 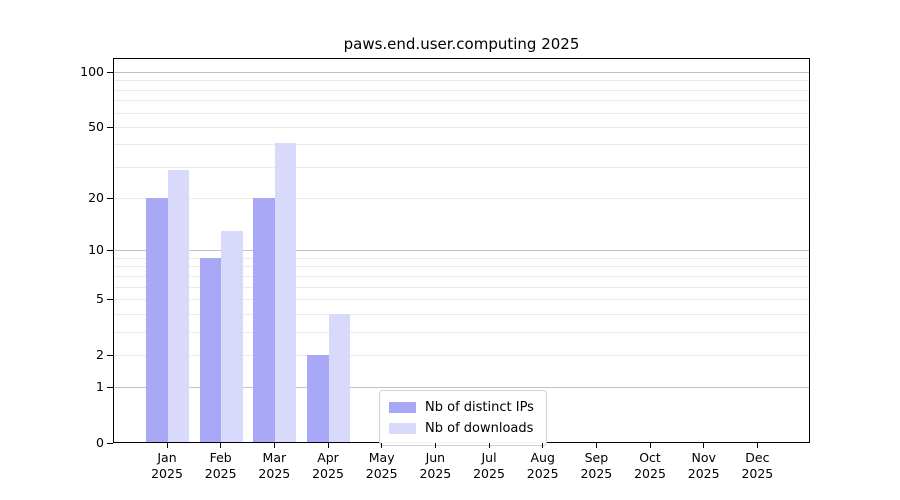 I want to click on x-tick-month: Sep, so click(x=596, y=457).